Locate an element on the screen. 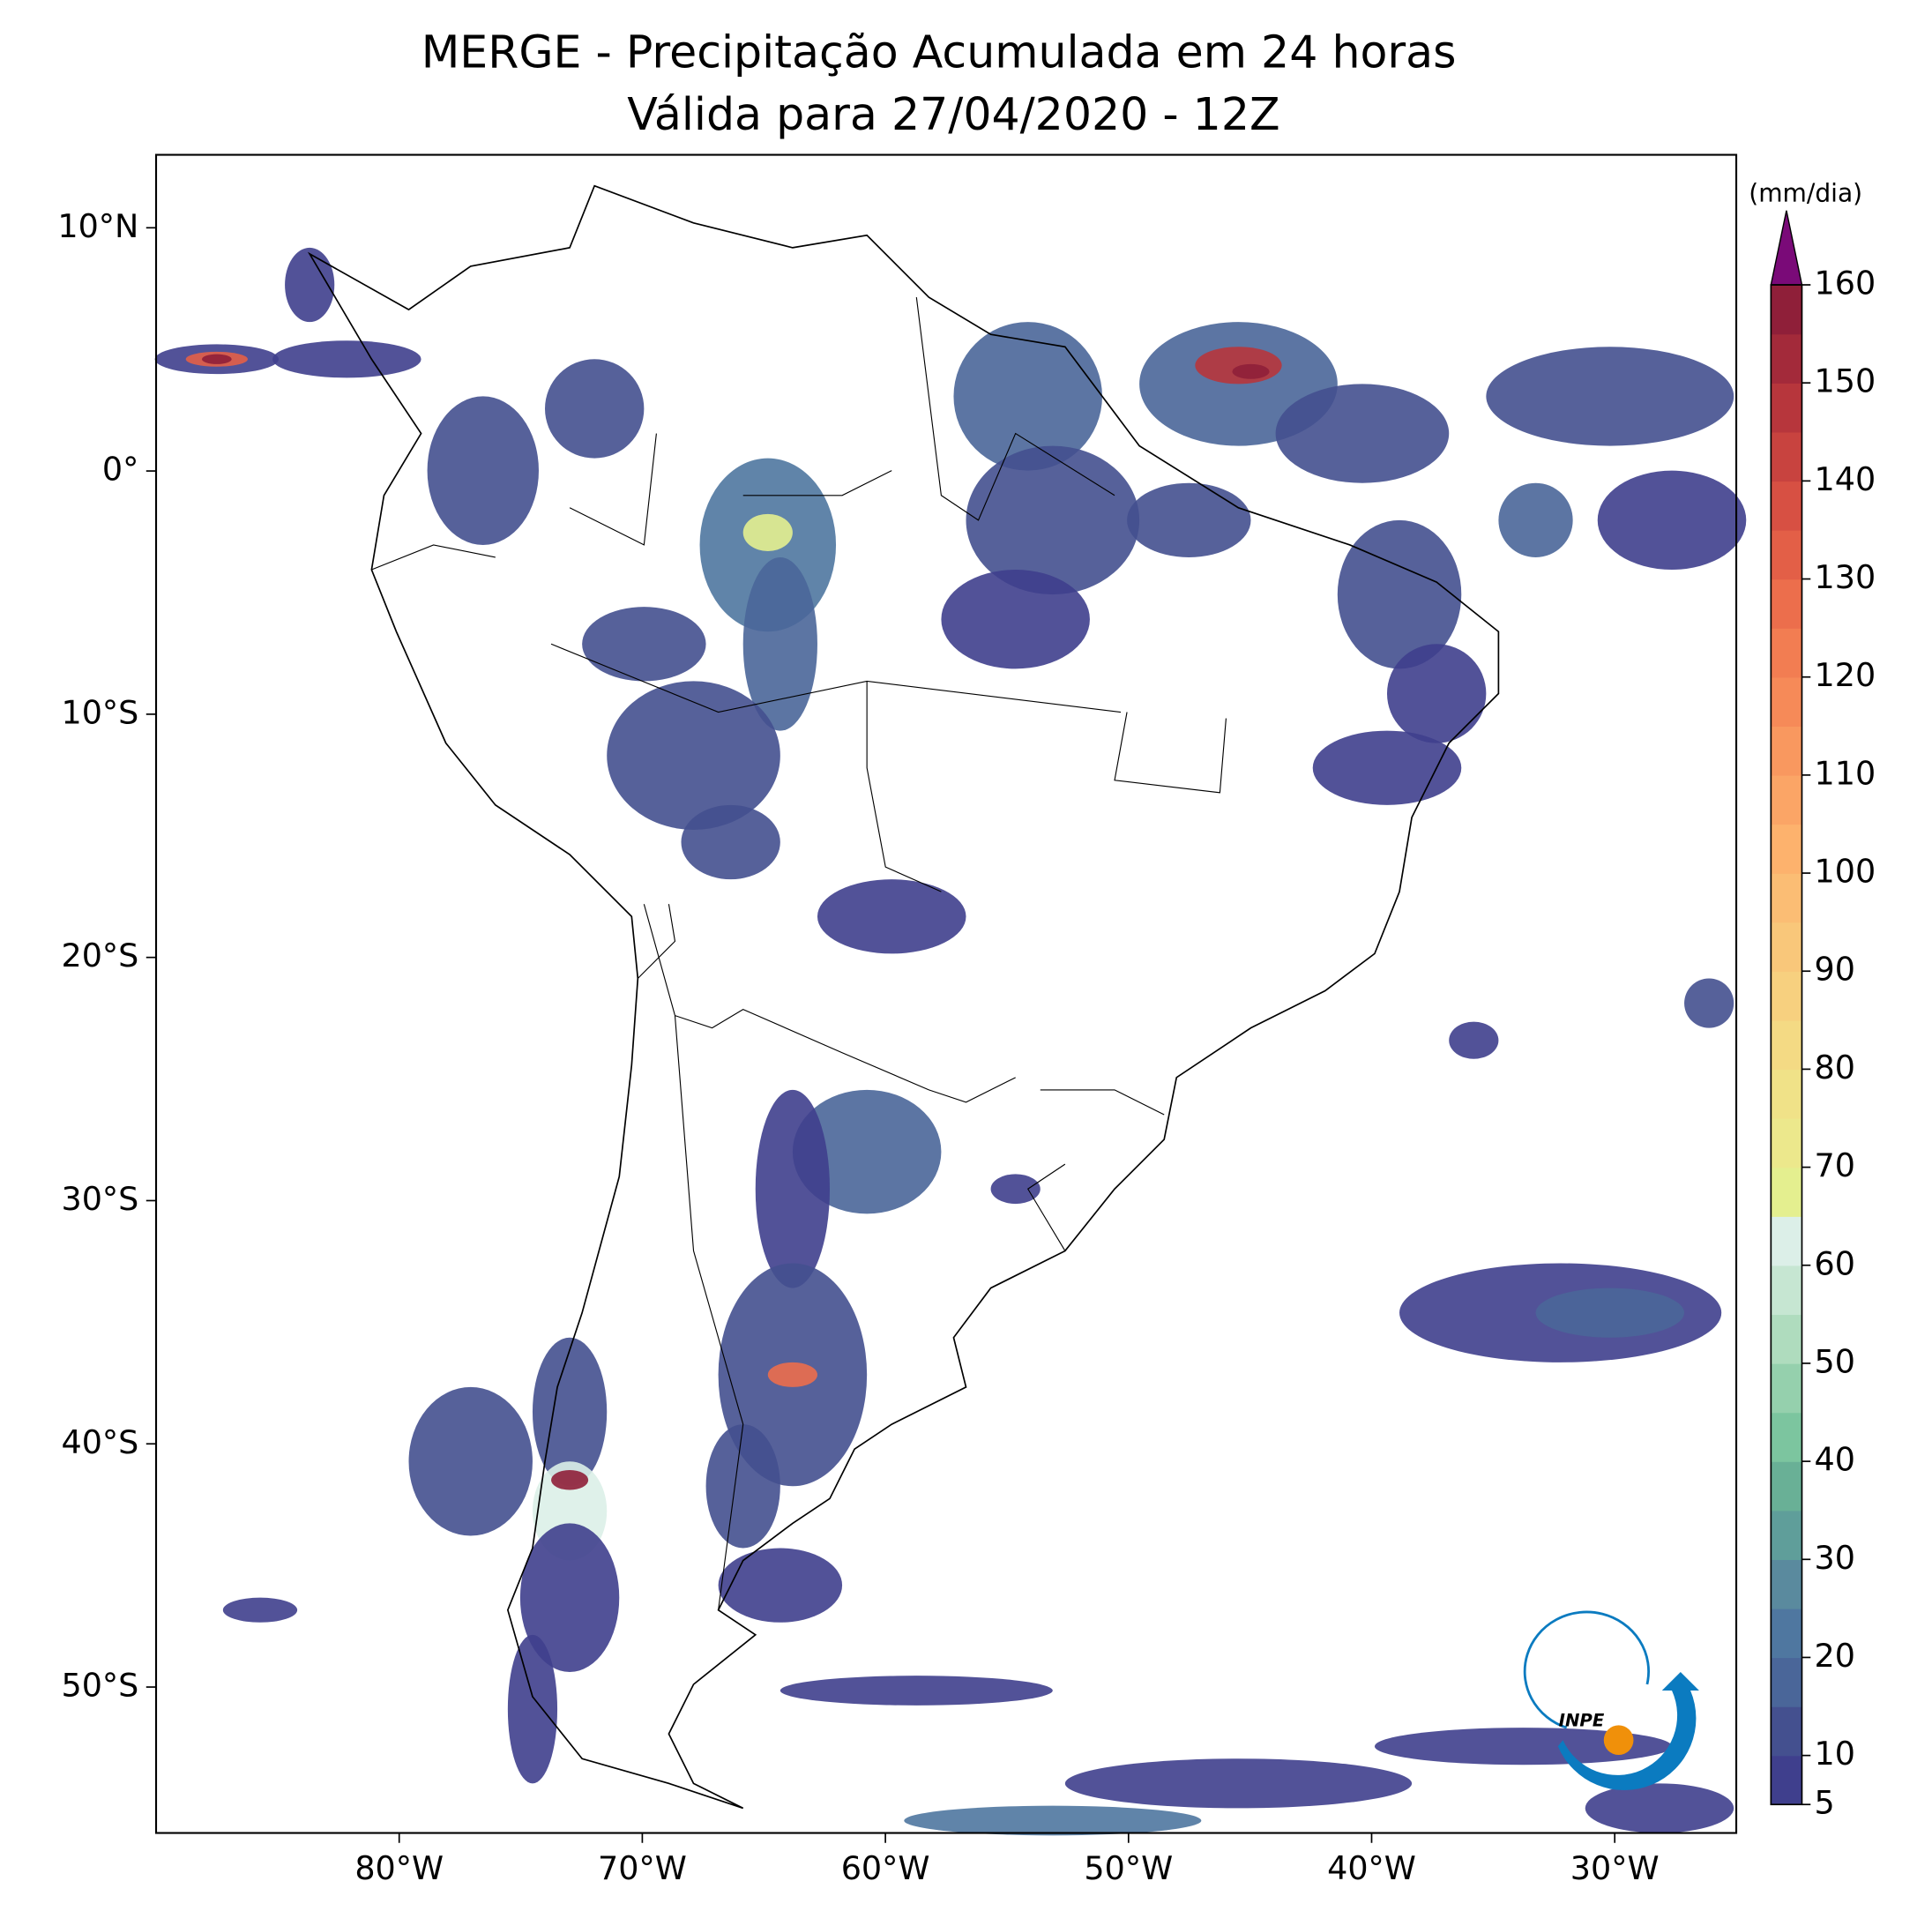 The width and height of the screenshot is (1932, 1911). colorbar-frame is located at coordinates (1786, 1045).